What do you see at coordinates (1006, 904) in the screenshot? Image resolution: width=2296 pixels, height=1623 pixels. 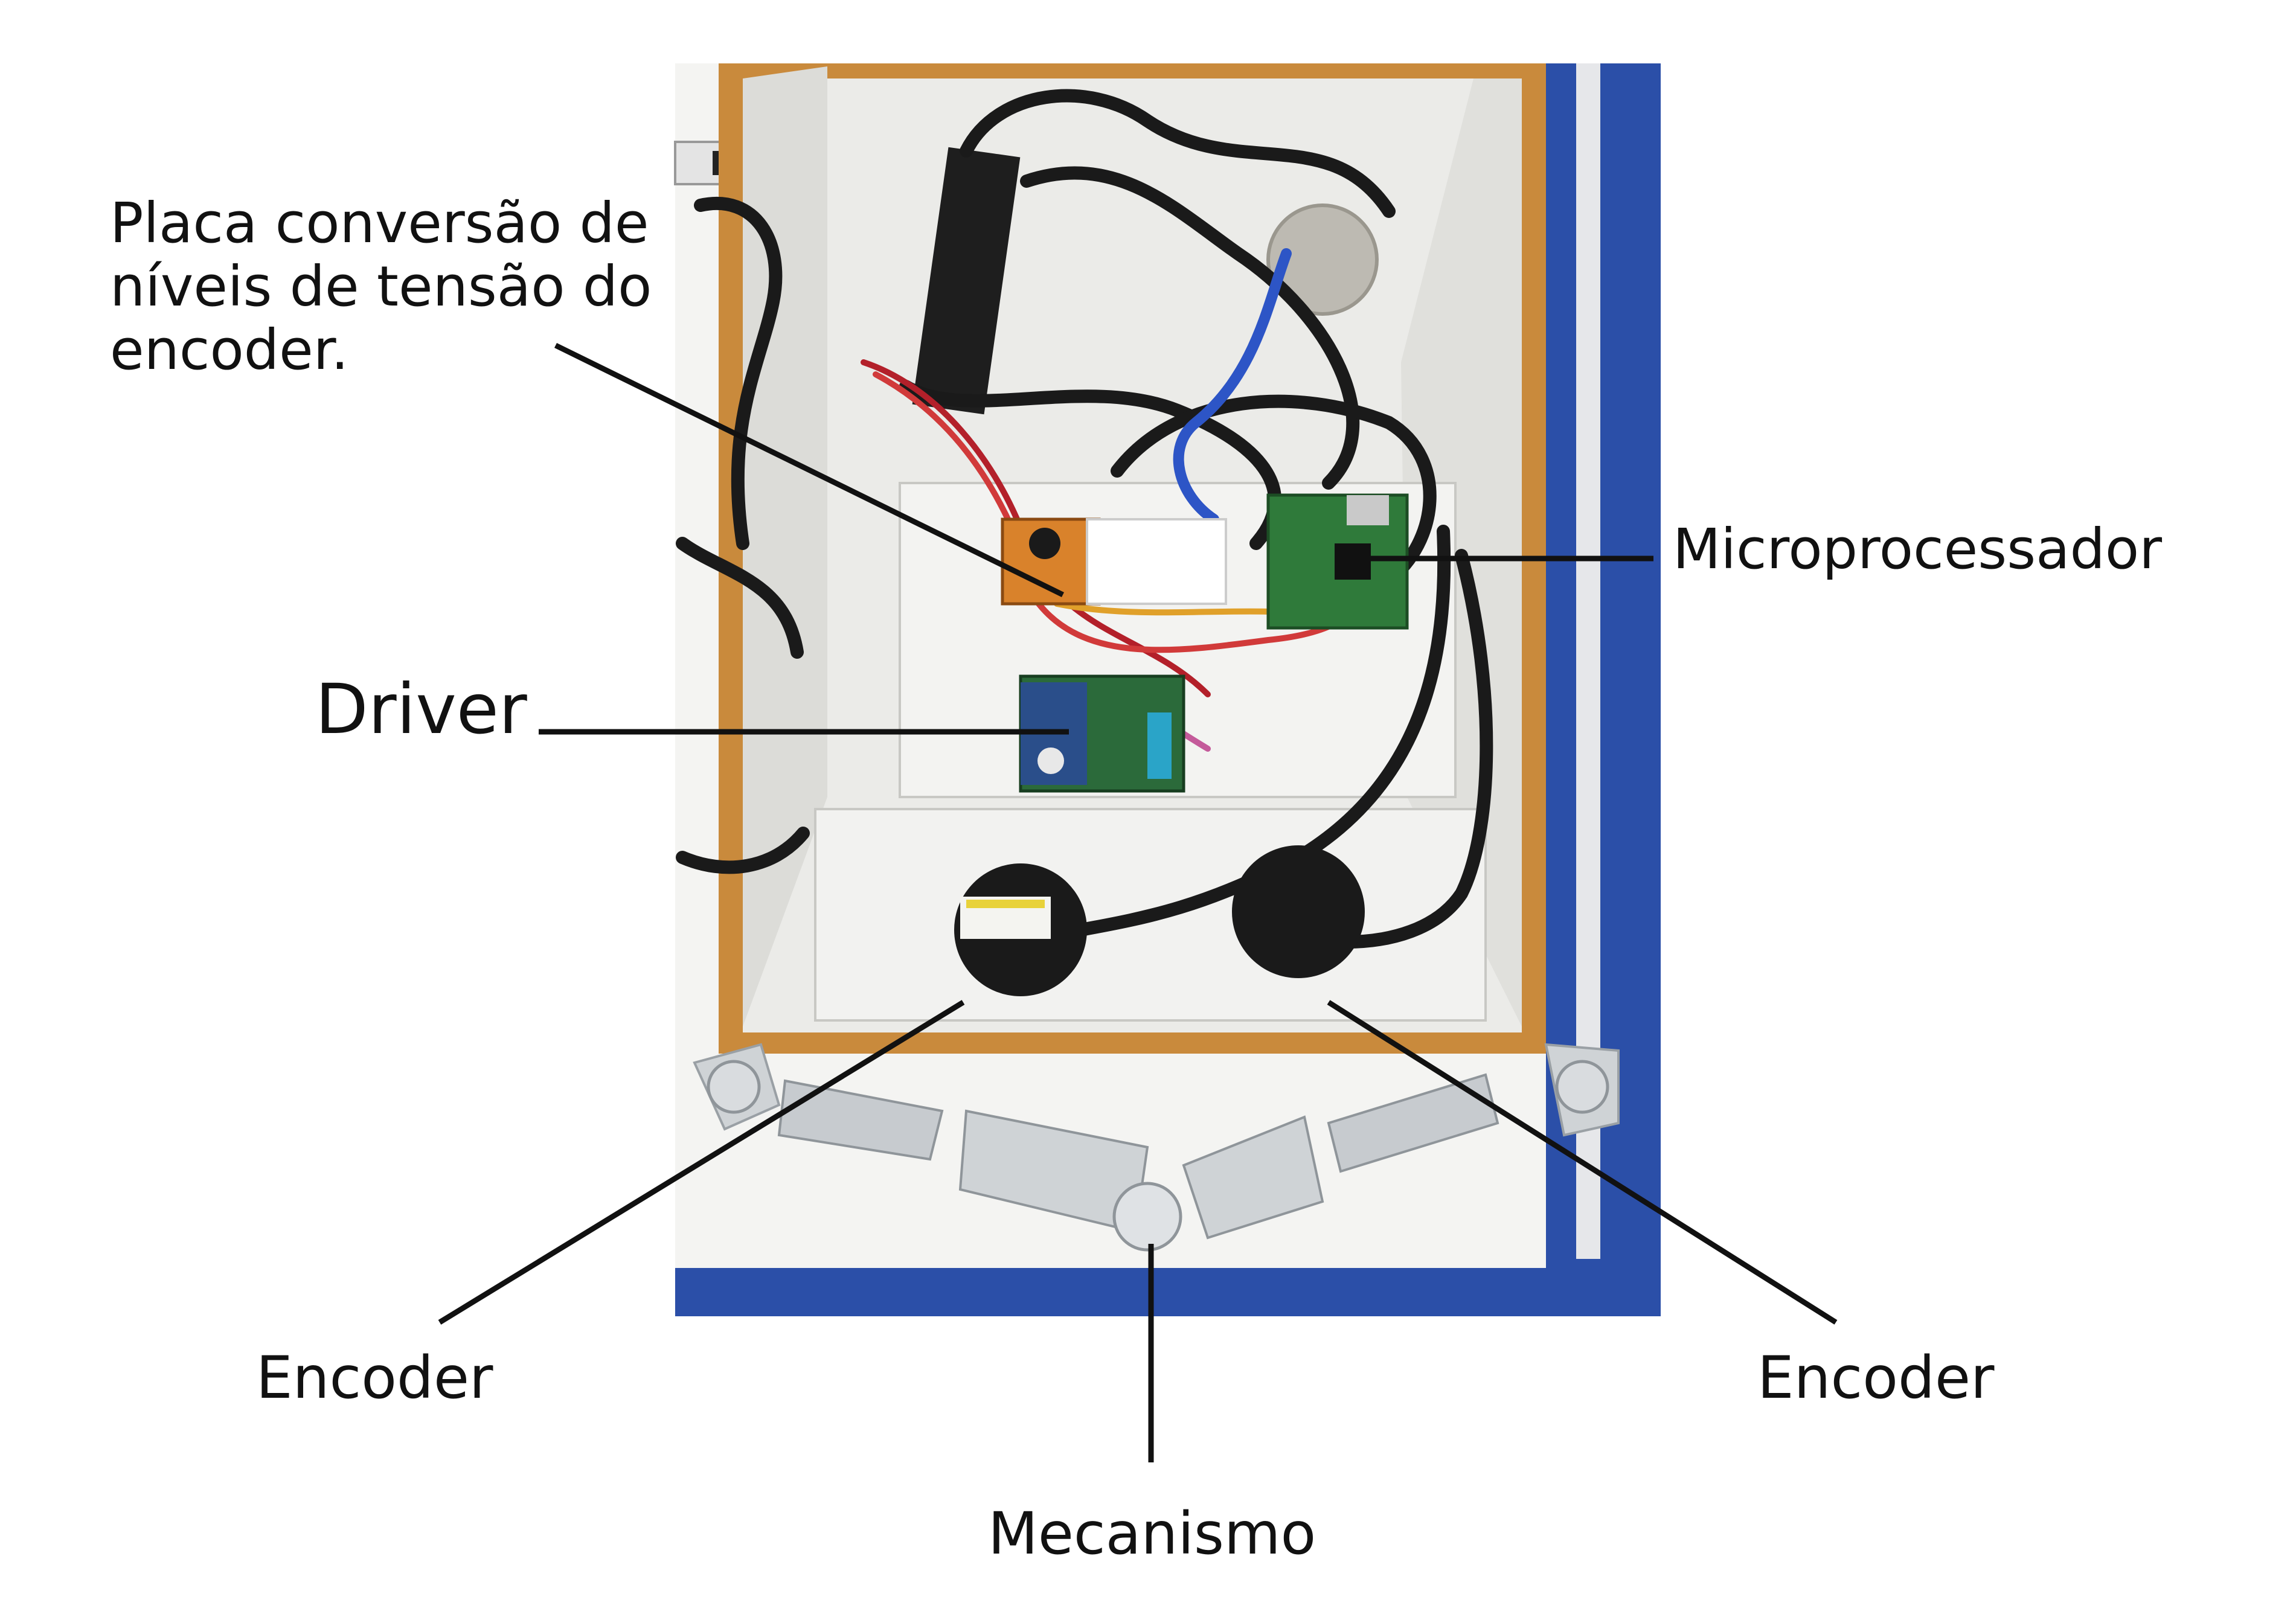 I see `encoder-left-sticker-stripe` at bounding box center [1006, 904].